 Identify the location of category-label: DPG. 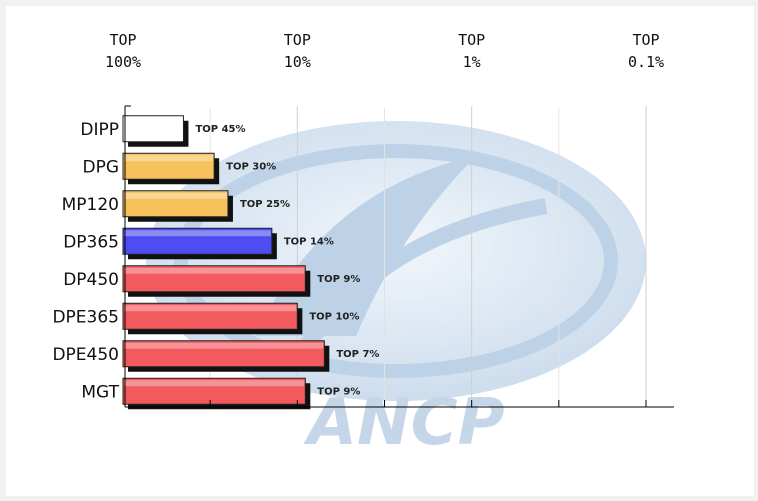
(100, 167).